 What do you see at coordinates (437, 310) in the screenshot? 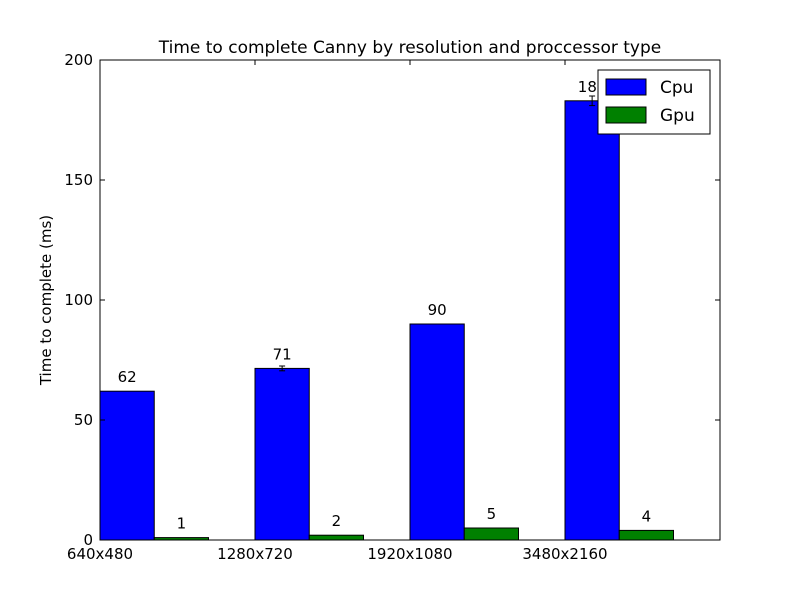
I see `data-label: 90` at bounding box center [437, 310].